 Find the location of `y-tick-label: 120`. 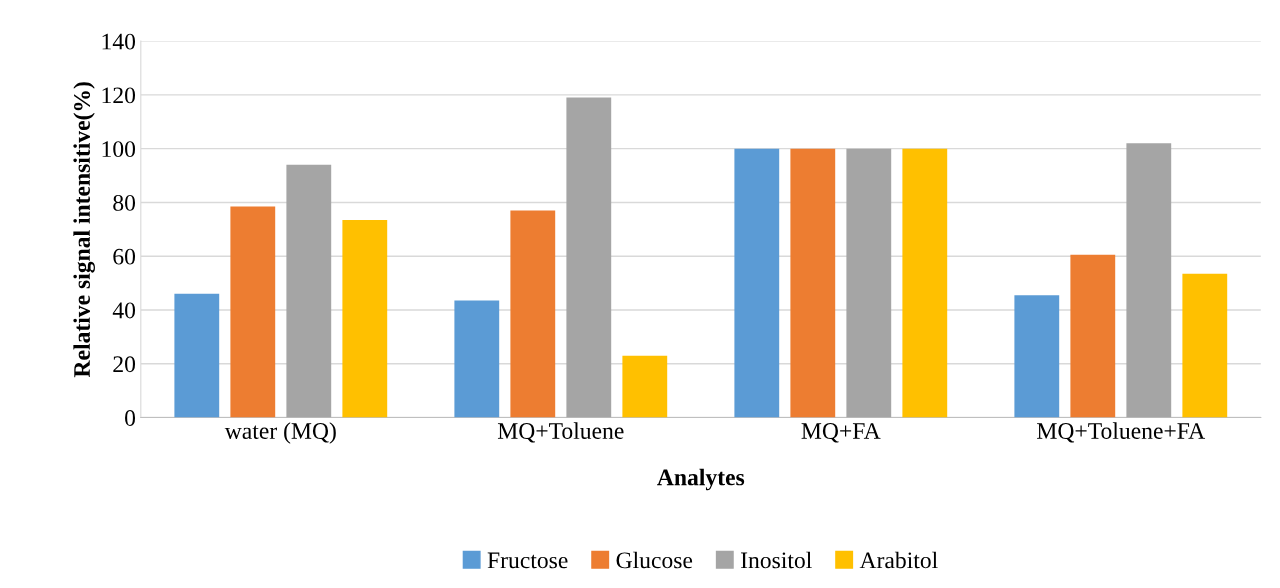

y-tick-label: 120 is located at coordinates (119, 95).